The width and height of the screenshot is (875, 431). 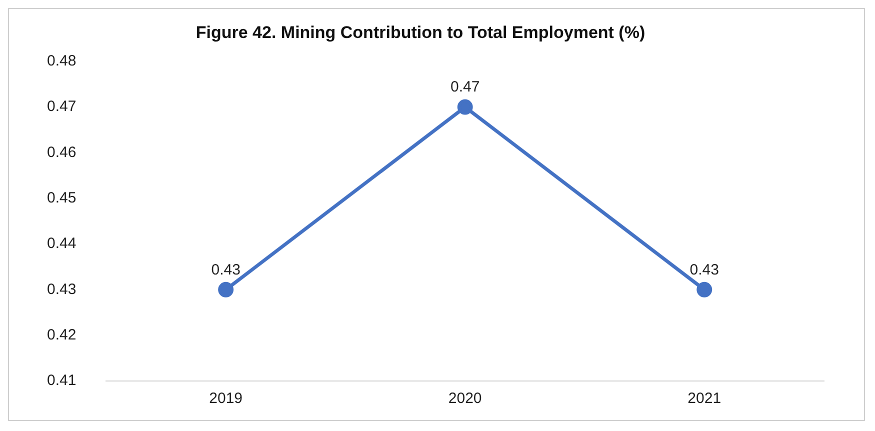 What do you see at coordinates (61, 381) in the screenshot?
I see `y-tick-label: 0.41` at bounding box center [61, 381].